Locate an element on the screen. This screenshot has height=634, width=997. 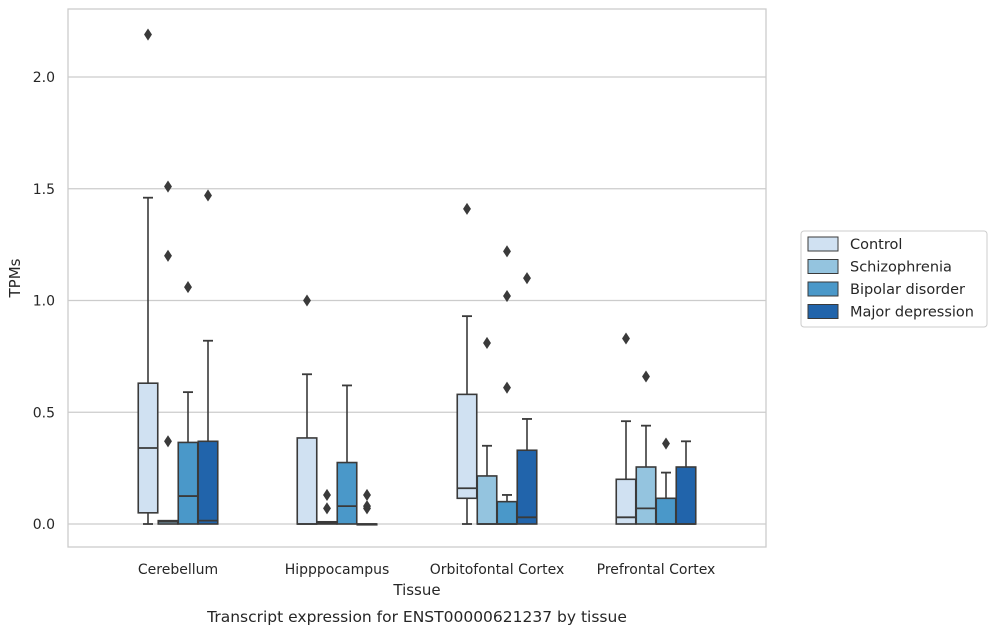
y-tick-label: 2.0 is located at coordinates (44, 78).